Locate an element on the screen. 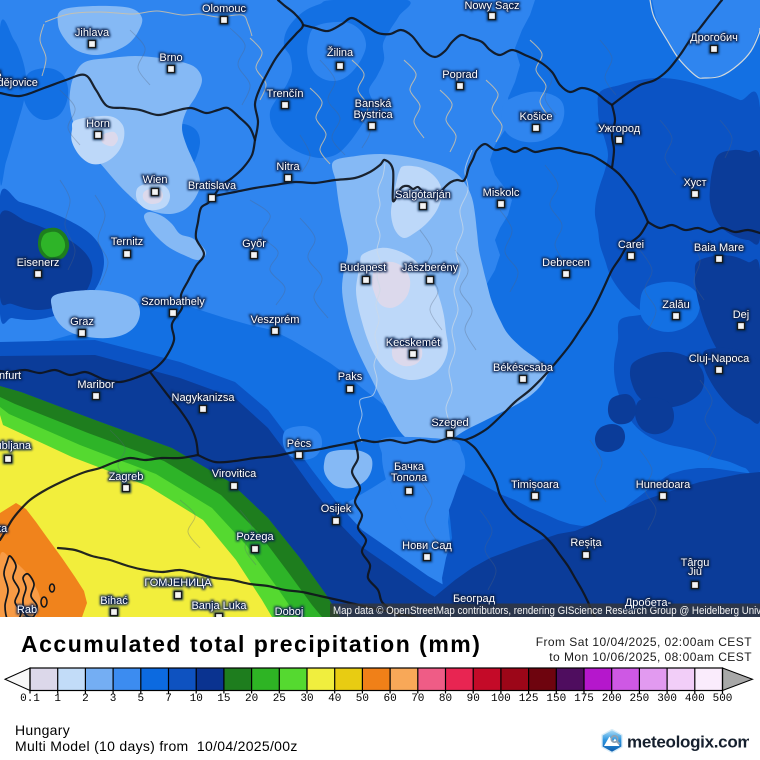 The image size is (760, 760). svg-text: Nitra is located at coordinates (288, 167).